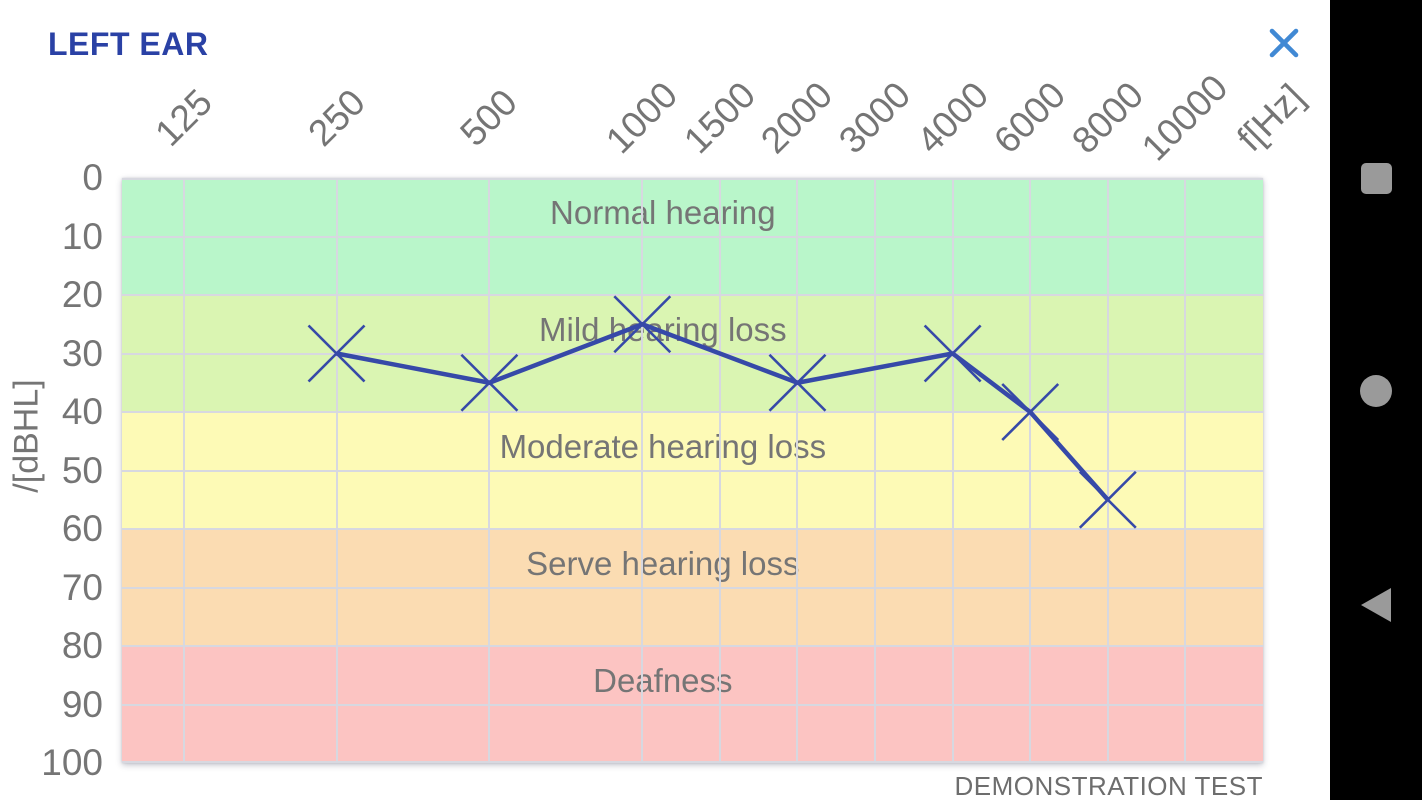 The height and width of the screenshot is (802, 1422). What do you see at coordinates (82, 294) in the screenshot?
I see `y-tick-label: 20` at bounding box center [82, 294].